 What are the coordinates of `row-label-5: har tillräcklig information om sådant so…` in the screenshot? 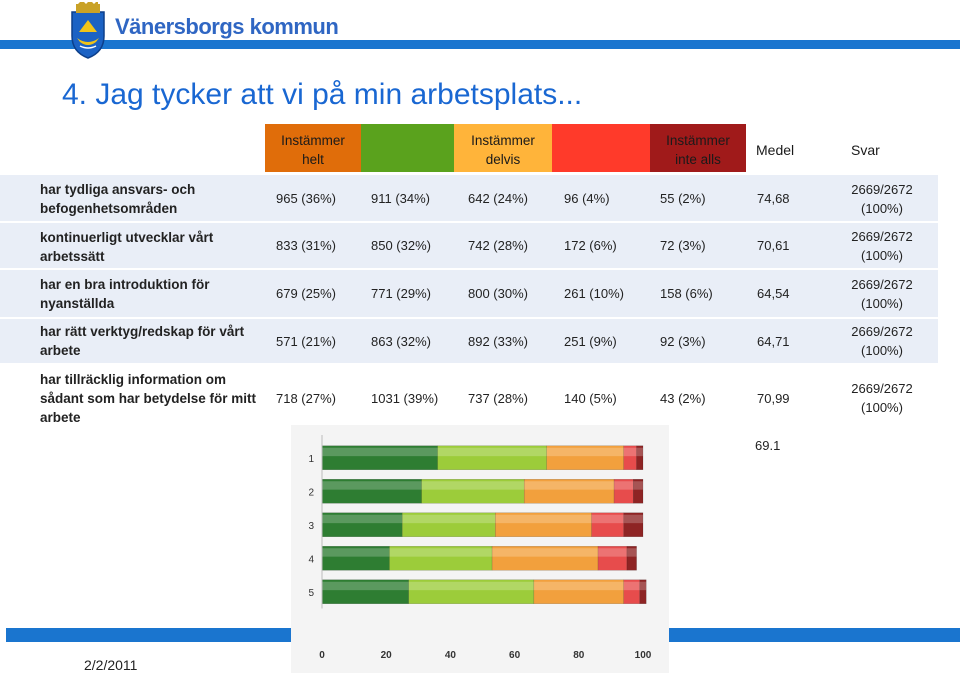 It's located at (148, 398).